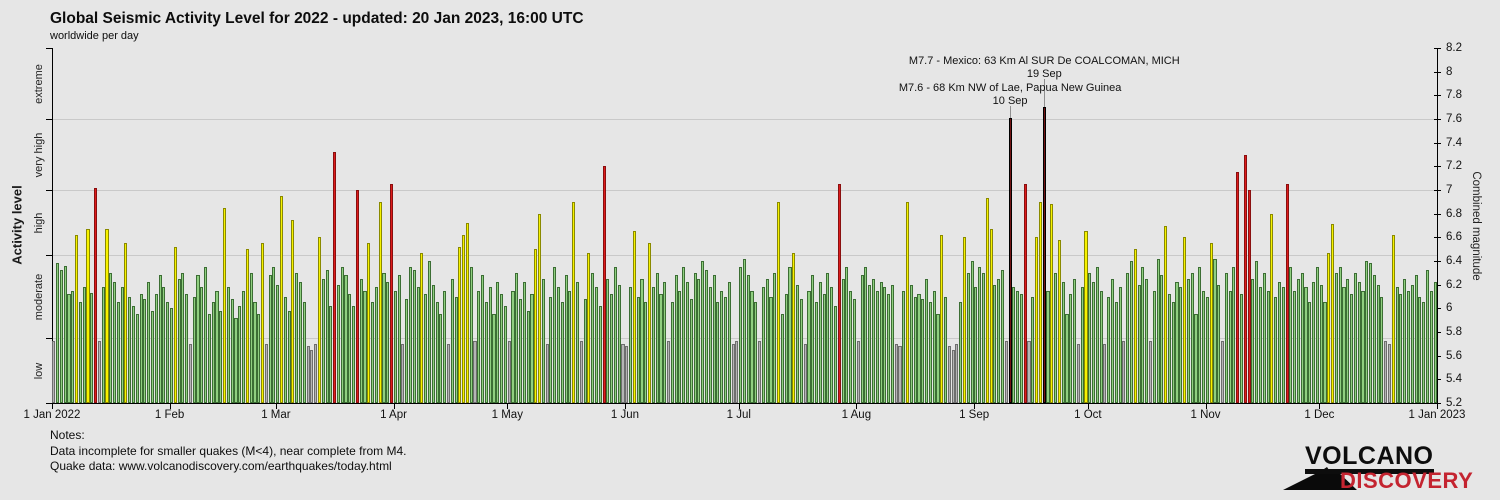 The image size is (1500, 500). I want to click on activity-band-label: low, so click(39, 370).